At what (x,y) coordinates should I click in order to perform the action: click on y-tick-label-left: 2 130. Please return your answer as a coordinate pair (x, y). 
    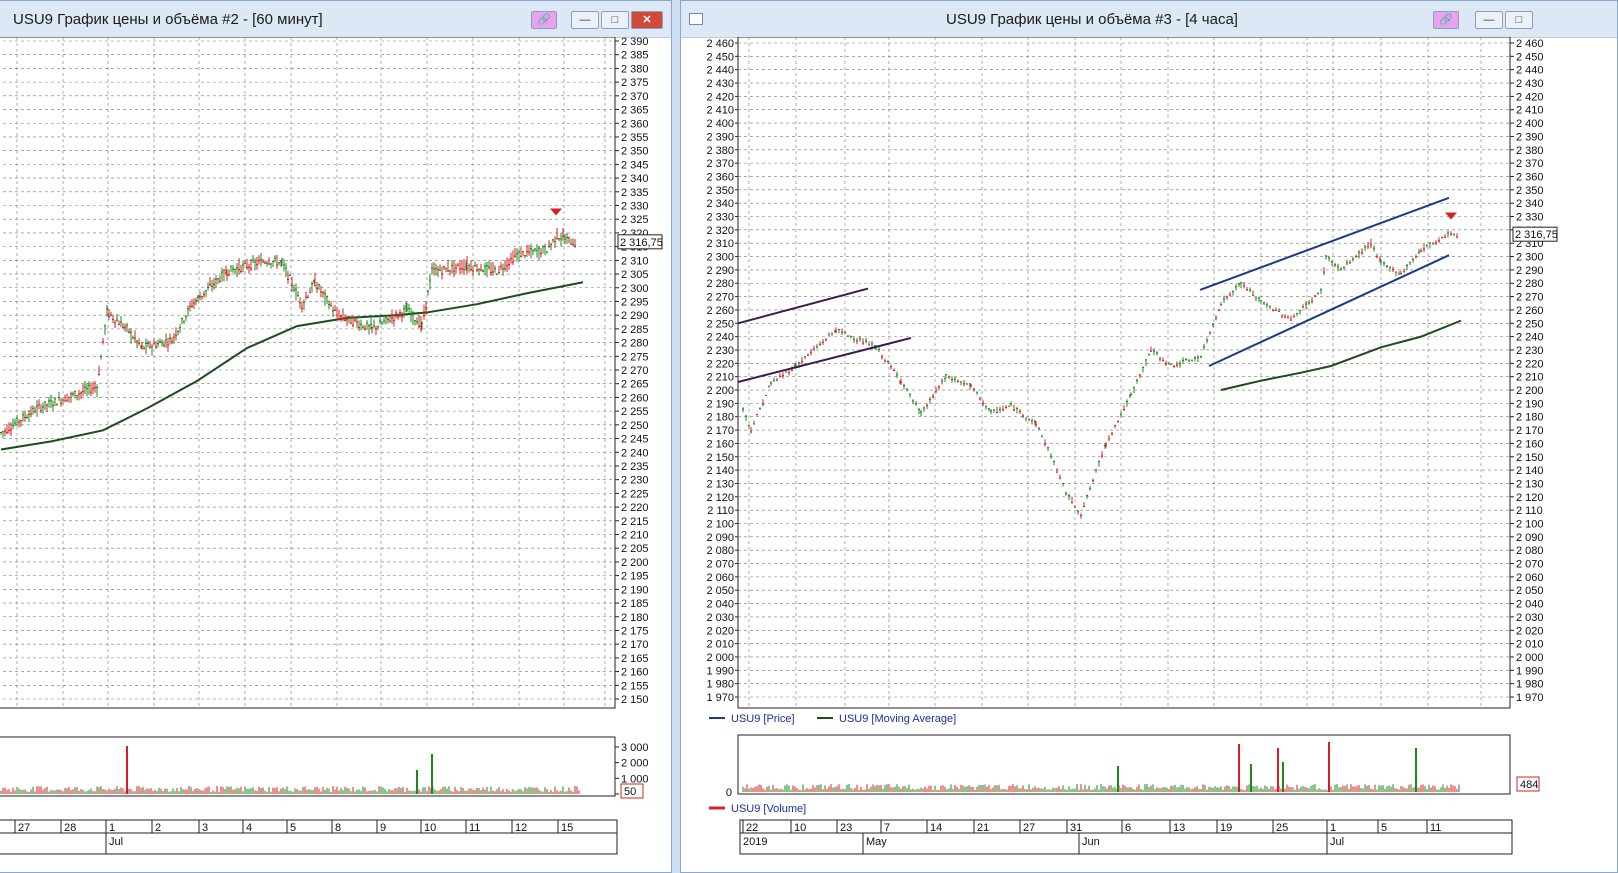
    Looking at the image, I should click on (720, 484).